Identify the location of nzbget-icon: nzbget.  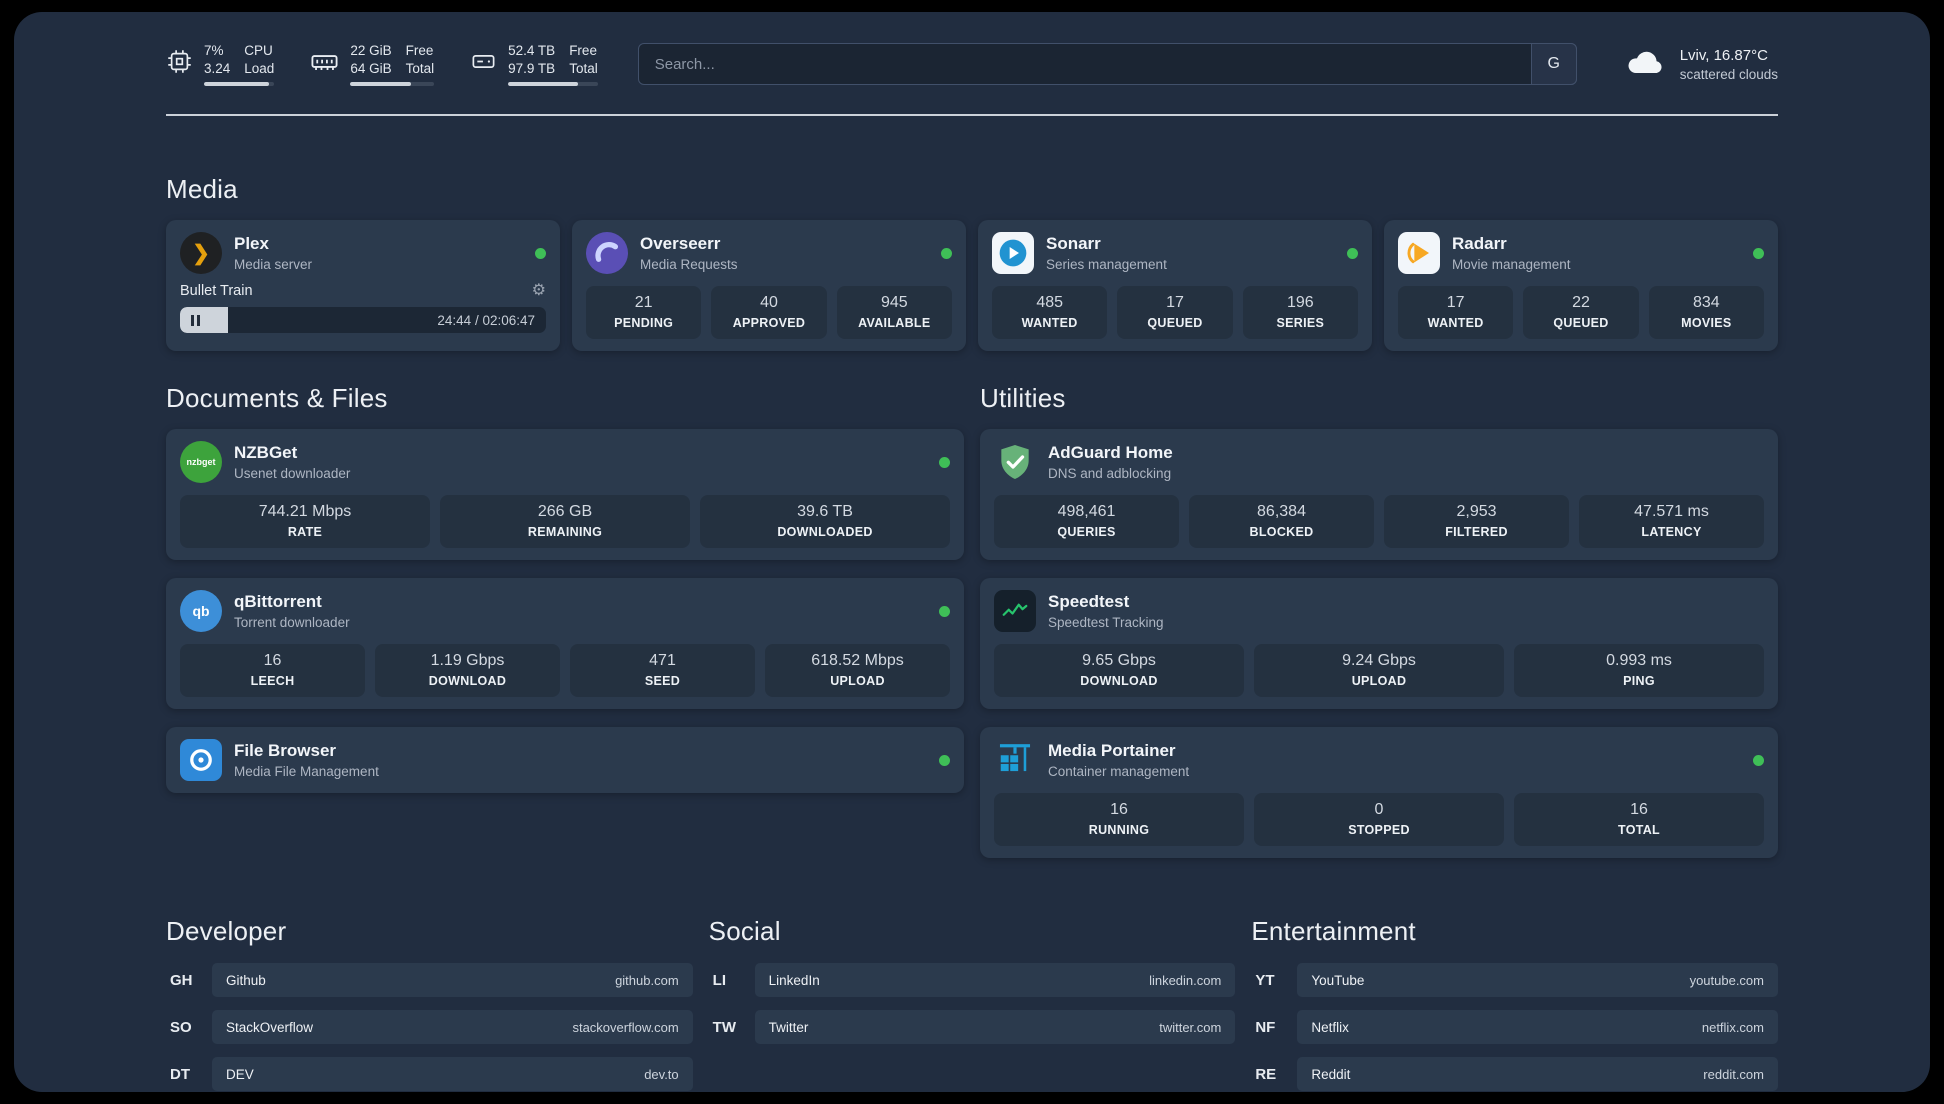
(201, 462).